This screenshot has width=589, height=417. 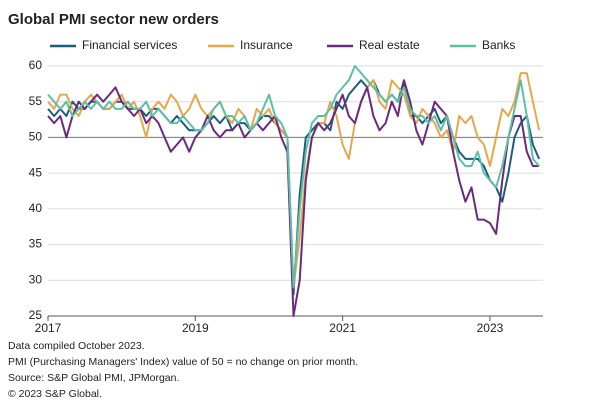 I want to click on legend-label: Financial services, so click(x=129, y=45).